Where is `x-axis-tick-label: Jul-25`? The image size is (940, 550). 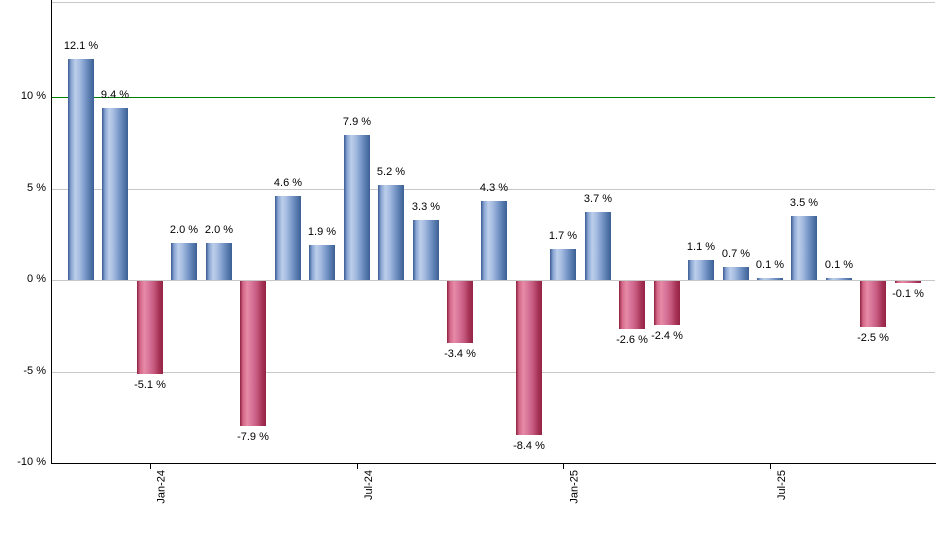
x-axis-tick-label: Jul-25 is located at coordinates (782, 485).